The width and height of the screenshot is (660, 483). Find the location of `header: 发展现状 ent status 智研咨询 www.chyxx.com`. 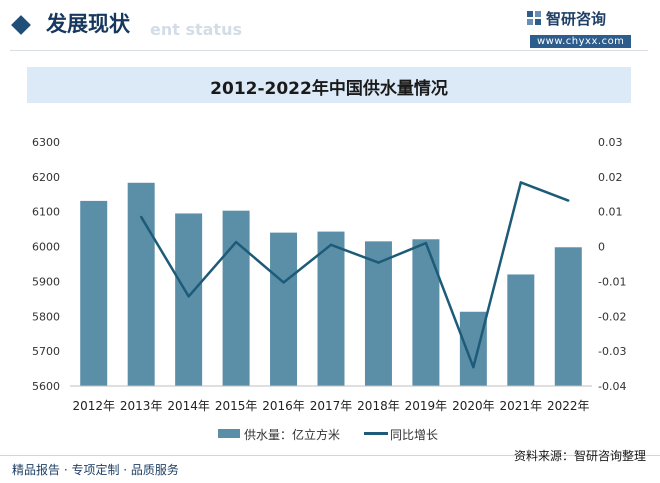

header: 发展现状 ent status 智研咨询 www.chyxx.com is located at coordinates (330, 26).